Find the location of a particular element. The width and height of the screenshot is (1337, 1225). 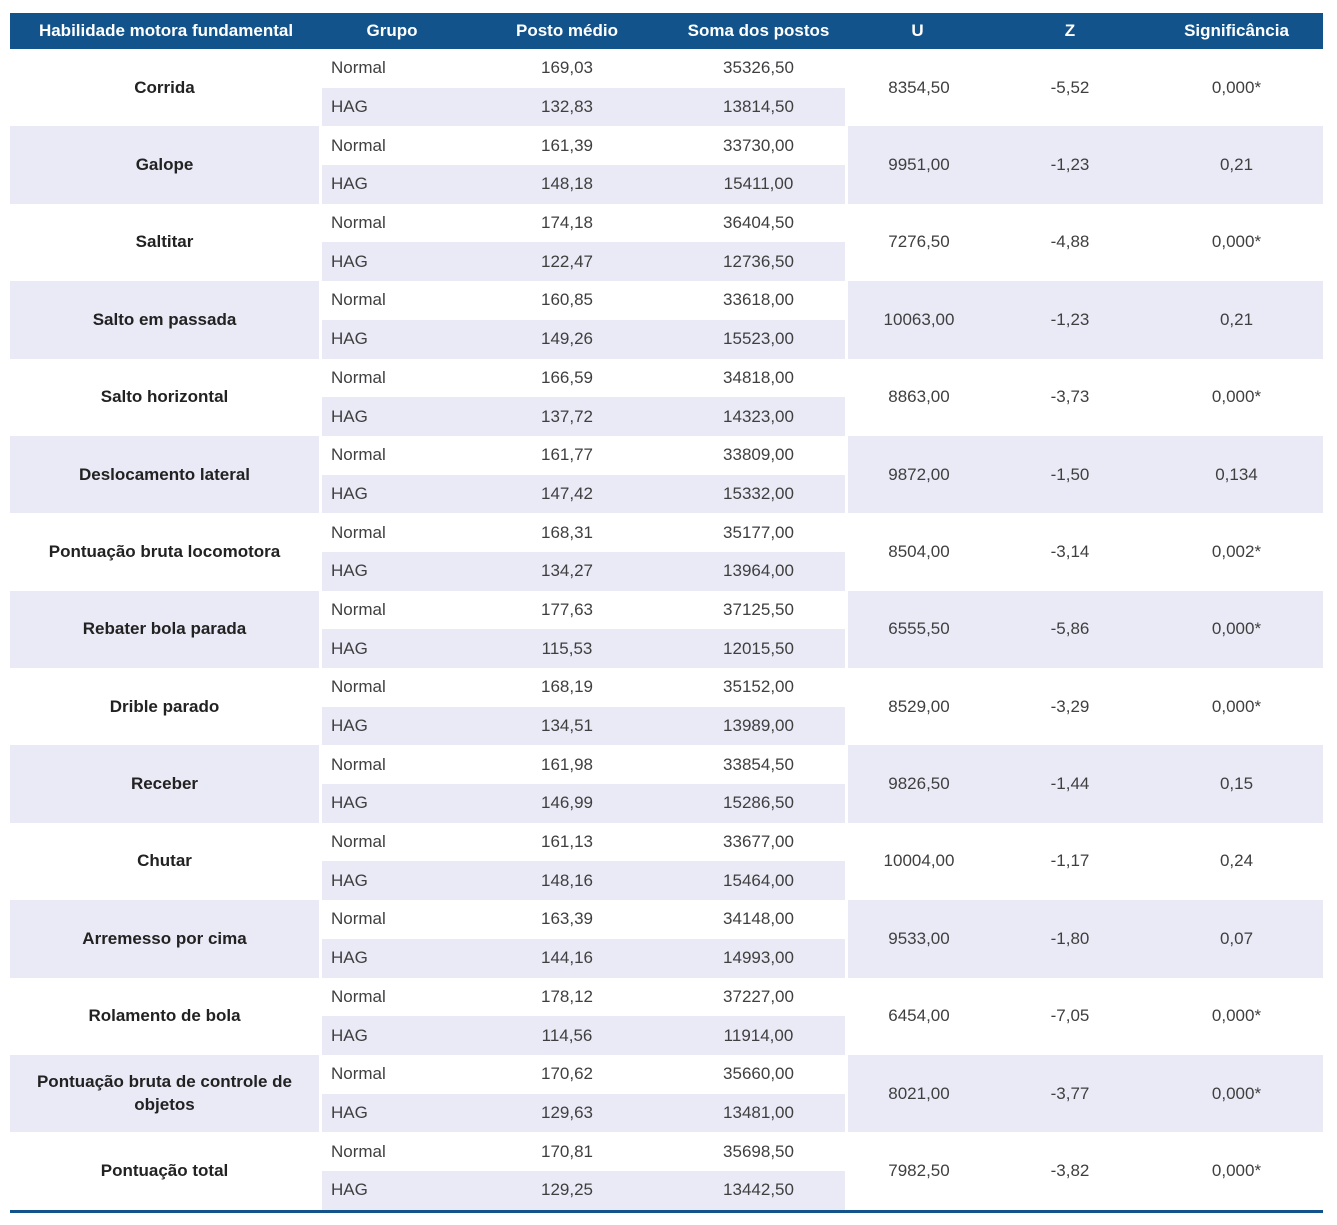

table-row-hag: HAG 144,16 14993,00 is located at coordinates (666, 958).